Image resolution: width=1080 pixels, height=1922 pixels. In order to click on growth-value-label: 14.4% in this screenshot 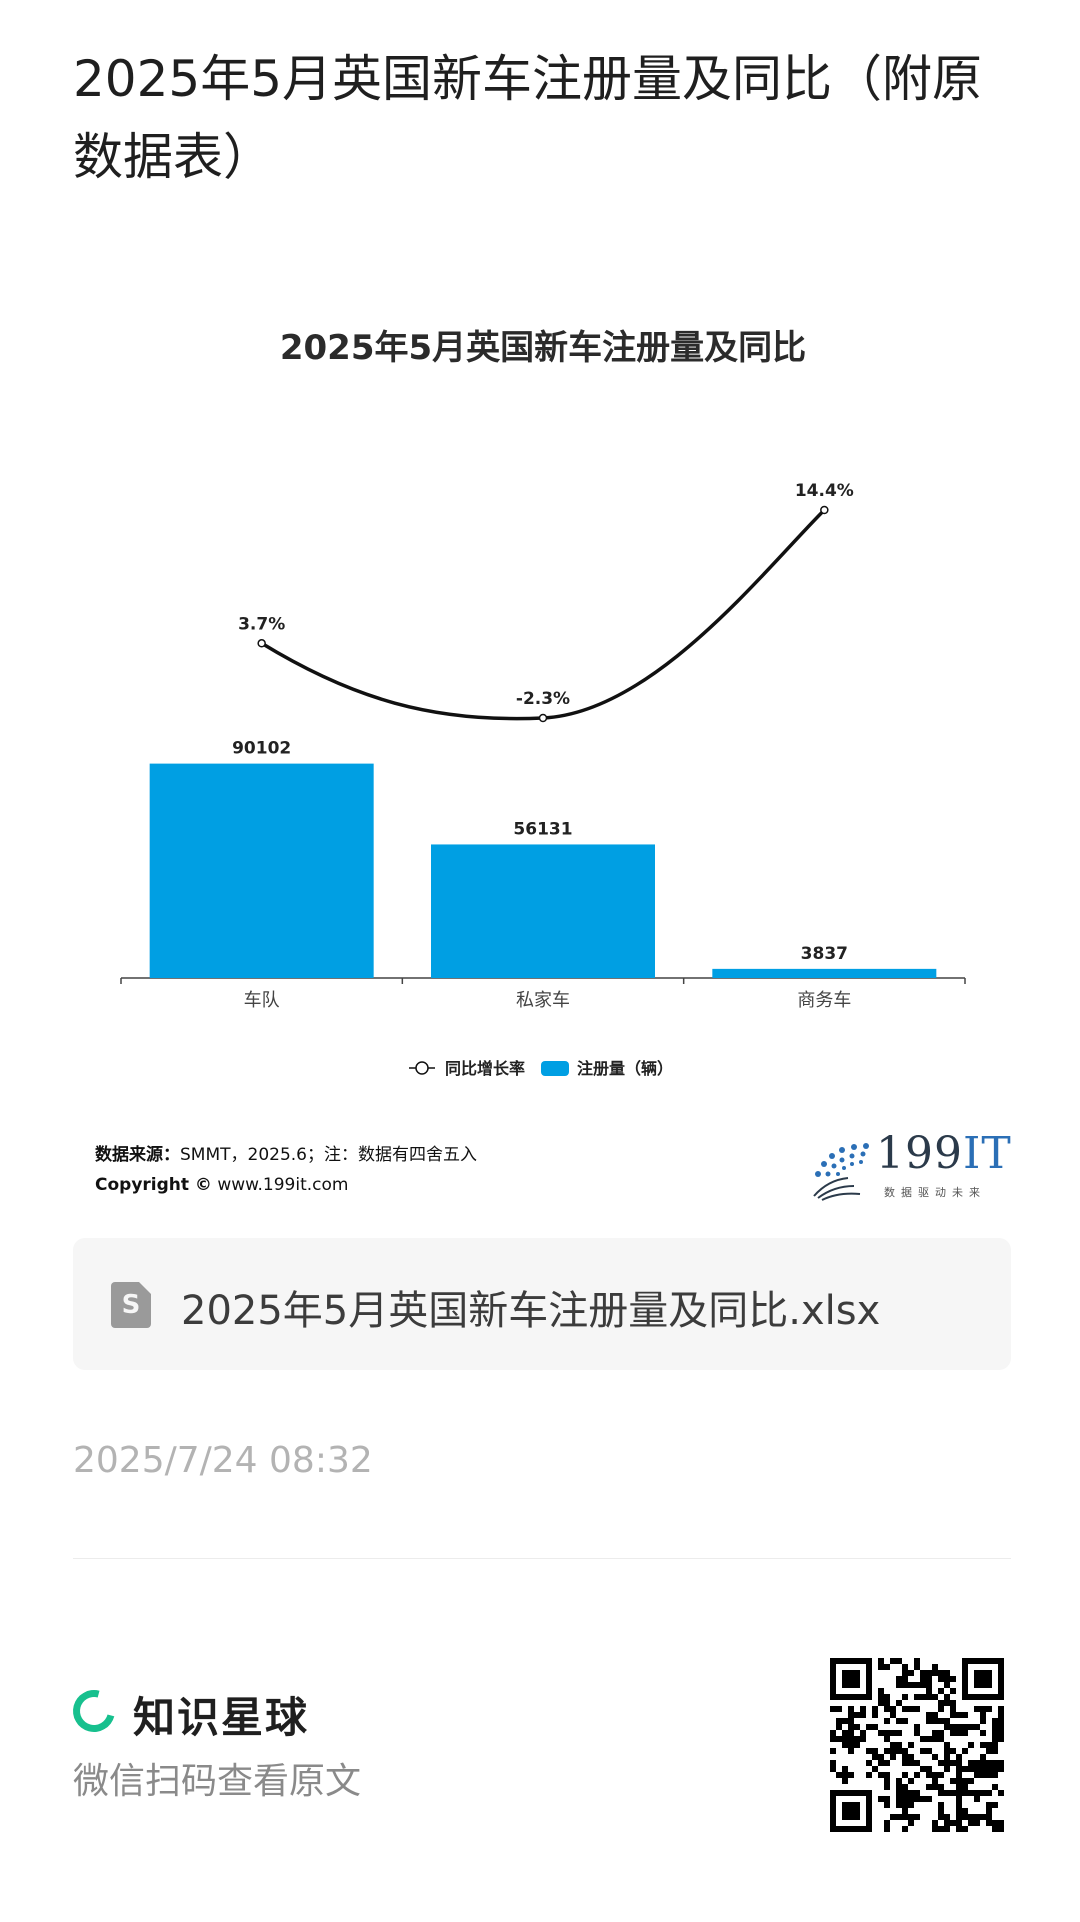, I will do `click(824, 491)`.